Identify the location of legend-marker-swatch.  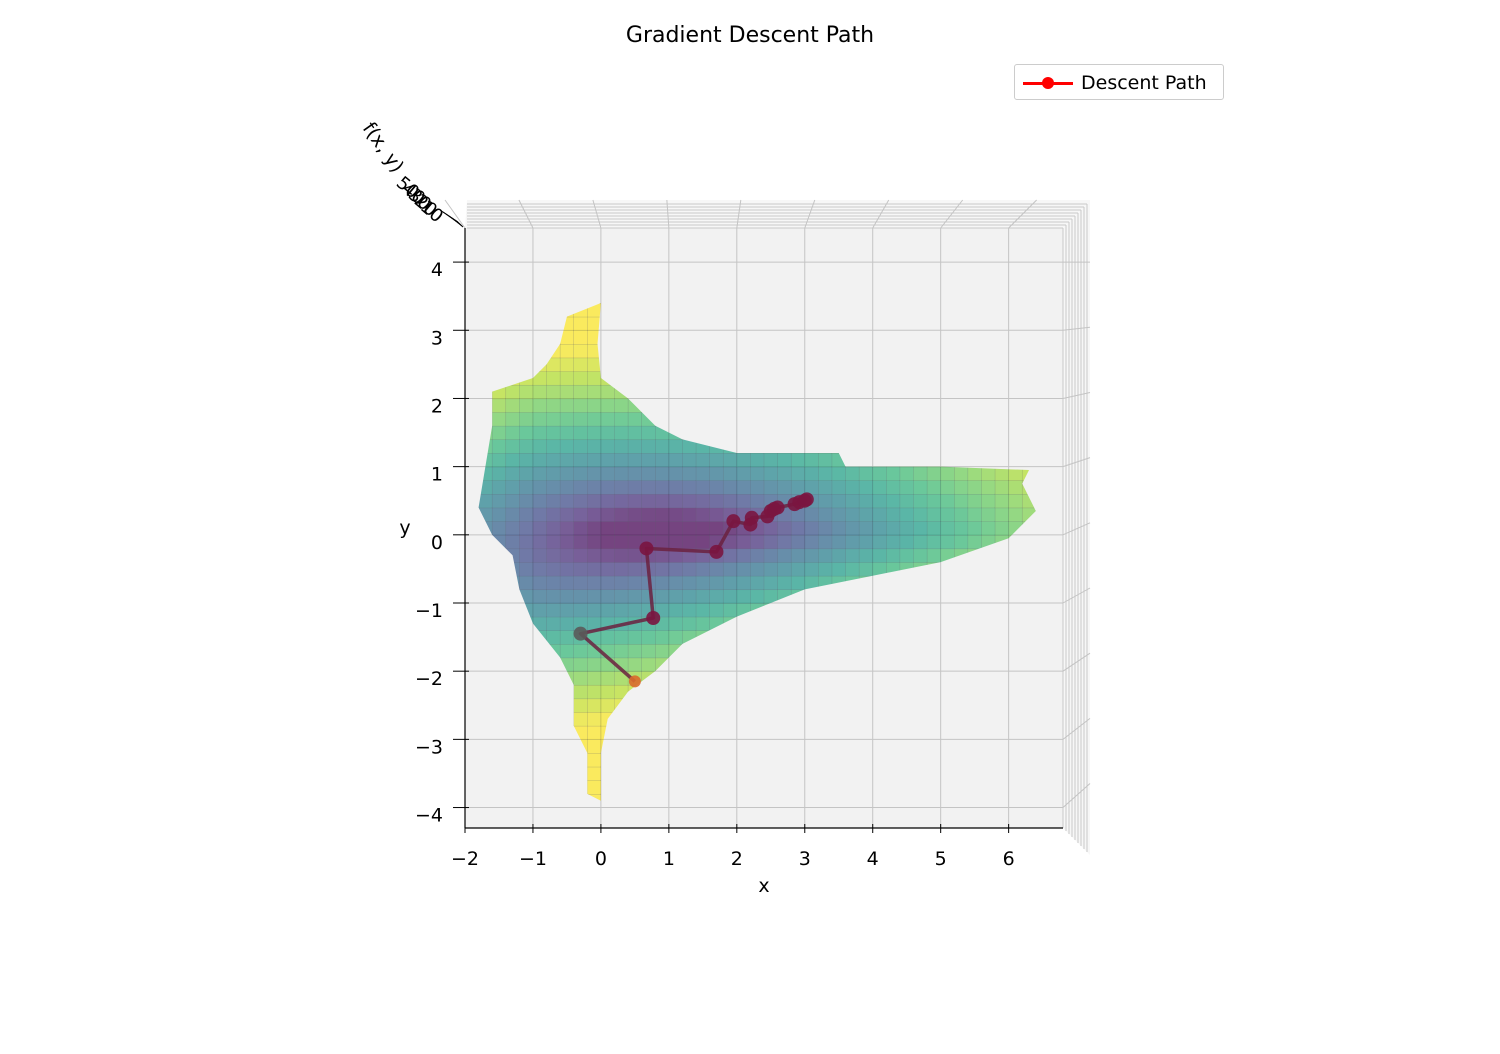
(1048, 83).